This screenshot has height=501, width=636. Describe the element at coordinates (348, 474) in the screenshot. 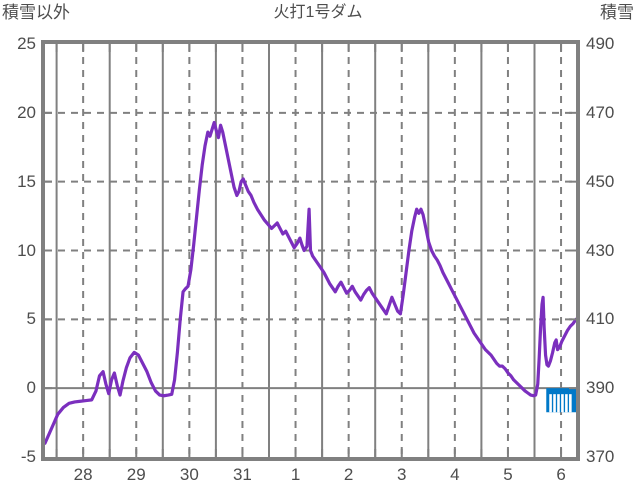

I see `x-tick-2: 2` at that location.